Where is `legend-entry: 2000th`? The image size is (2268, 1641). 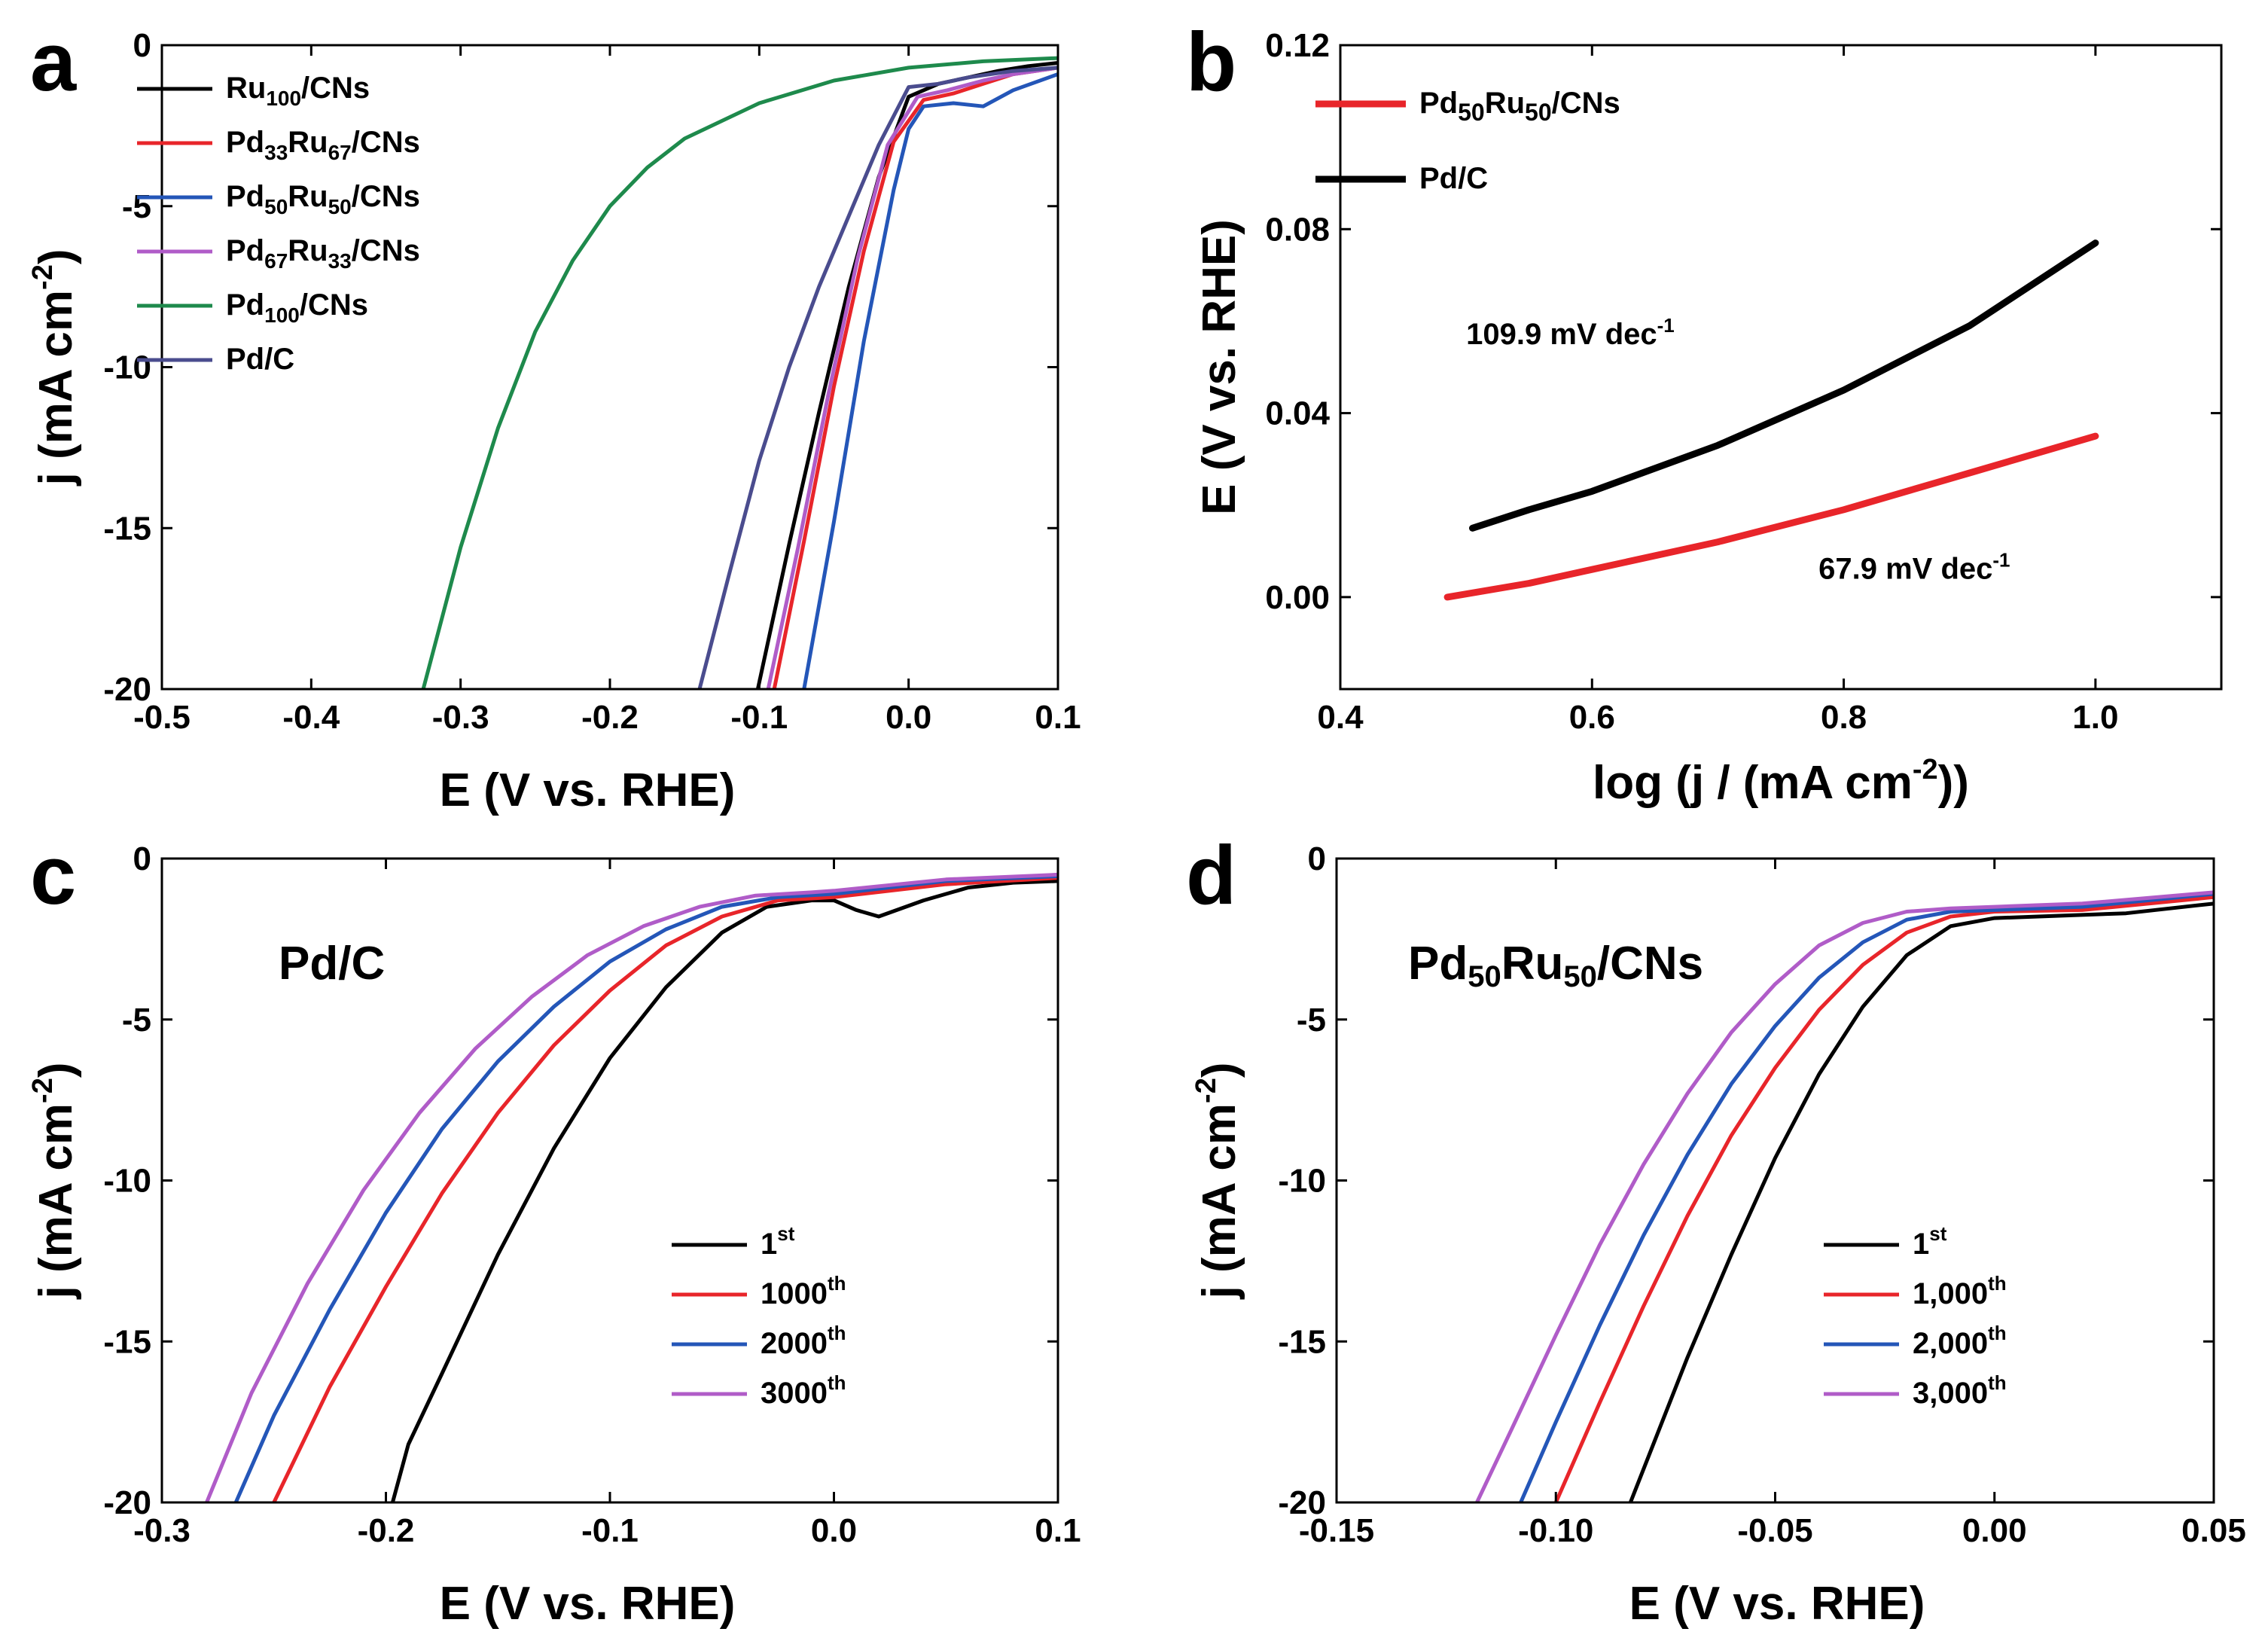 legend-entry: 2000th is located at coordinates (804, 1341).